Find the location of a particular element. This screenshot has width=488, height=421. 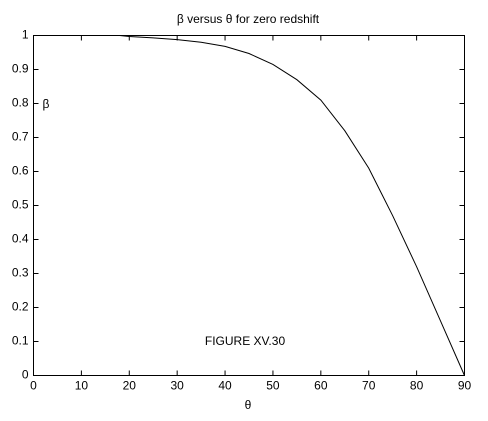

x-axis-label: θ is located at coordinates (248, 405).